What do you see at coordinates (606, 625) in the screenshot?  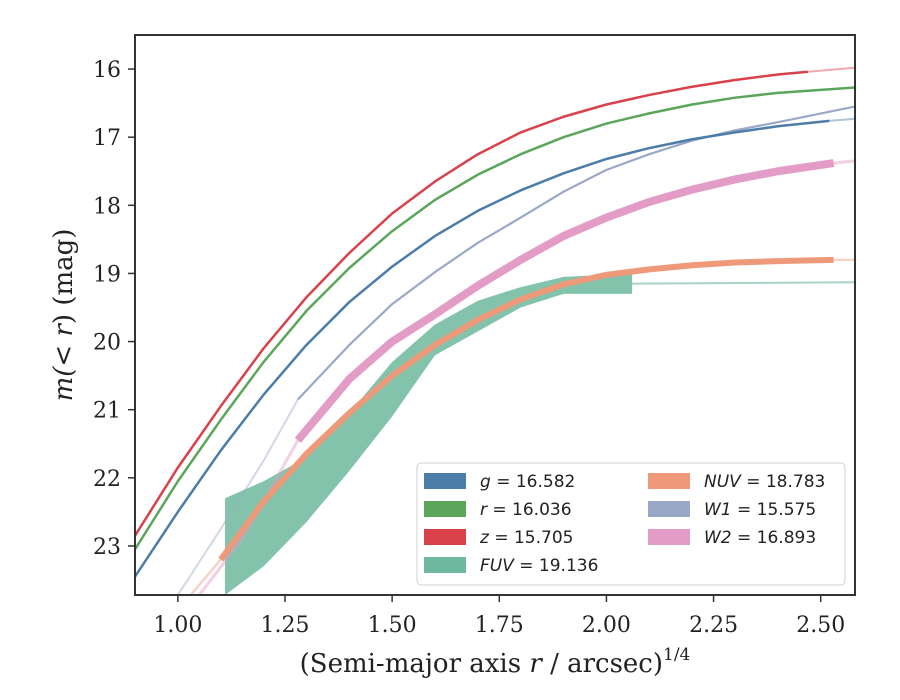 I see `x-tick-label: 2.00` at bounding box center [606, 625].